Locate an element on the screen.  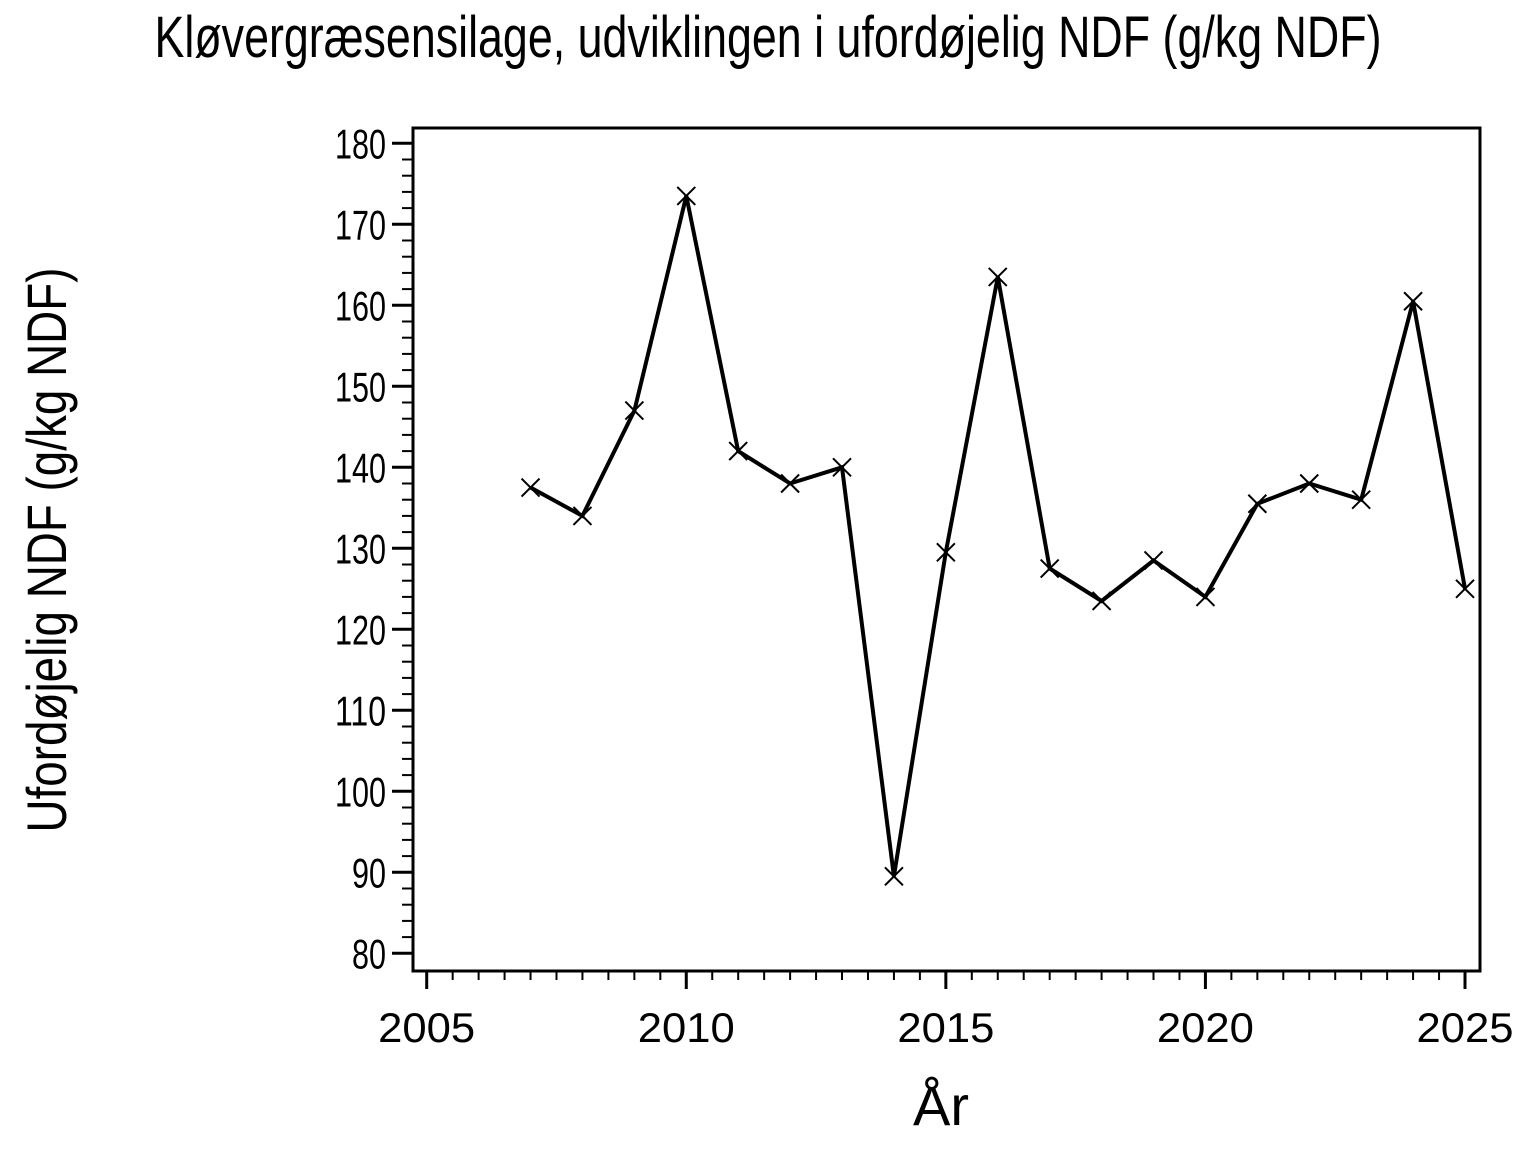
y-tick-label: 110 is located at coordinates (360, 710).